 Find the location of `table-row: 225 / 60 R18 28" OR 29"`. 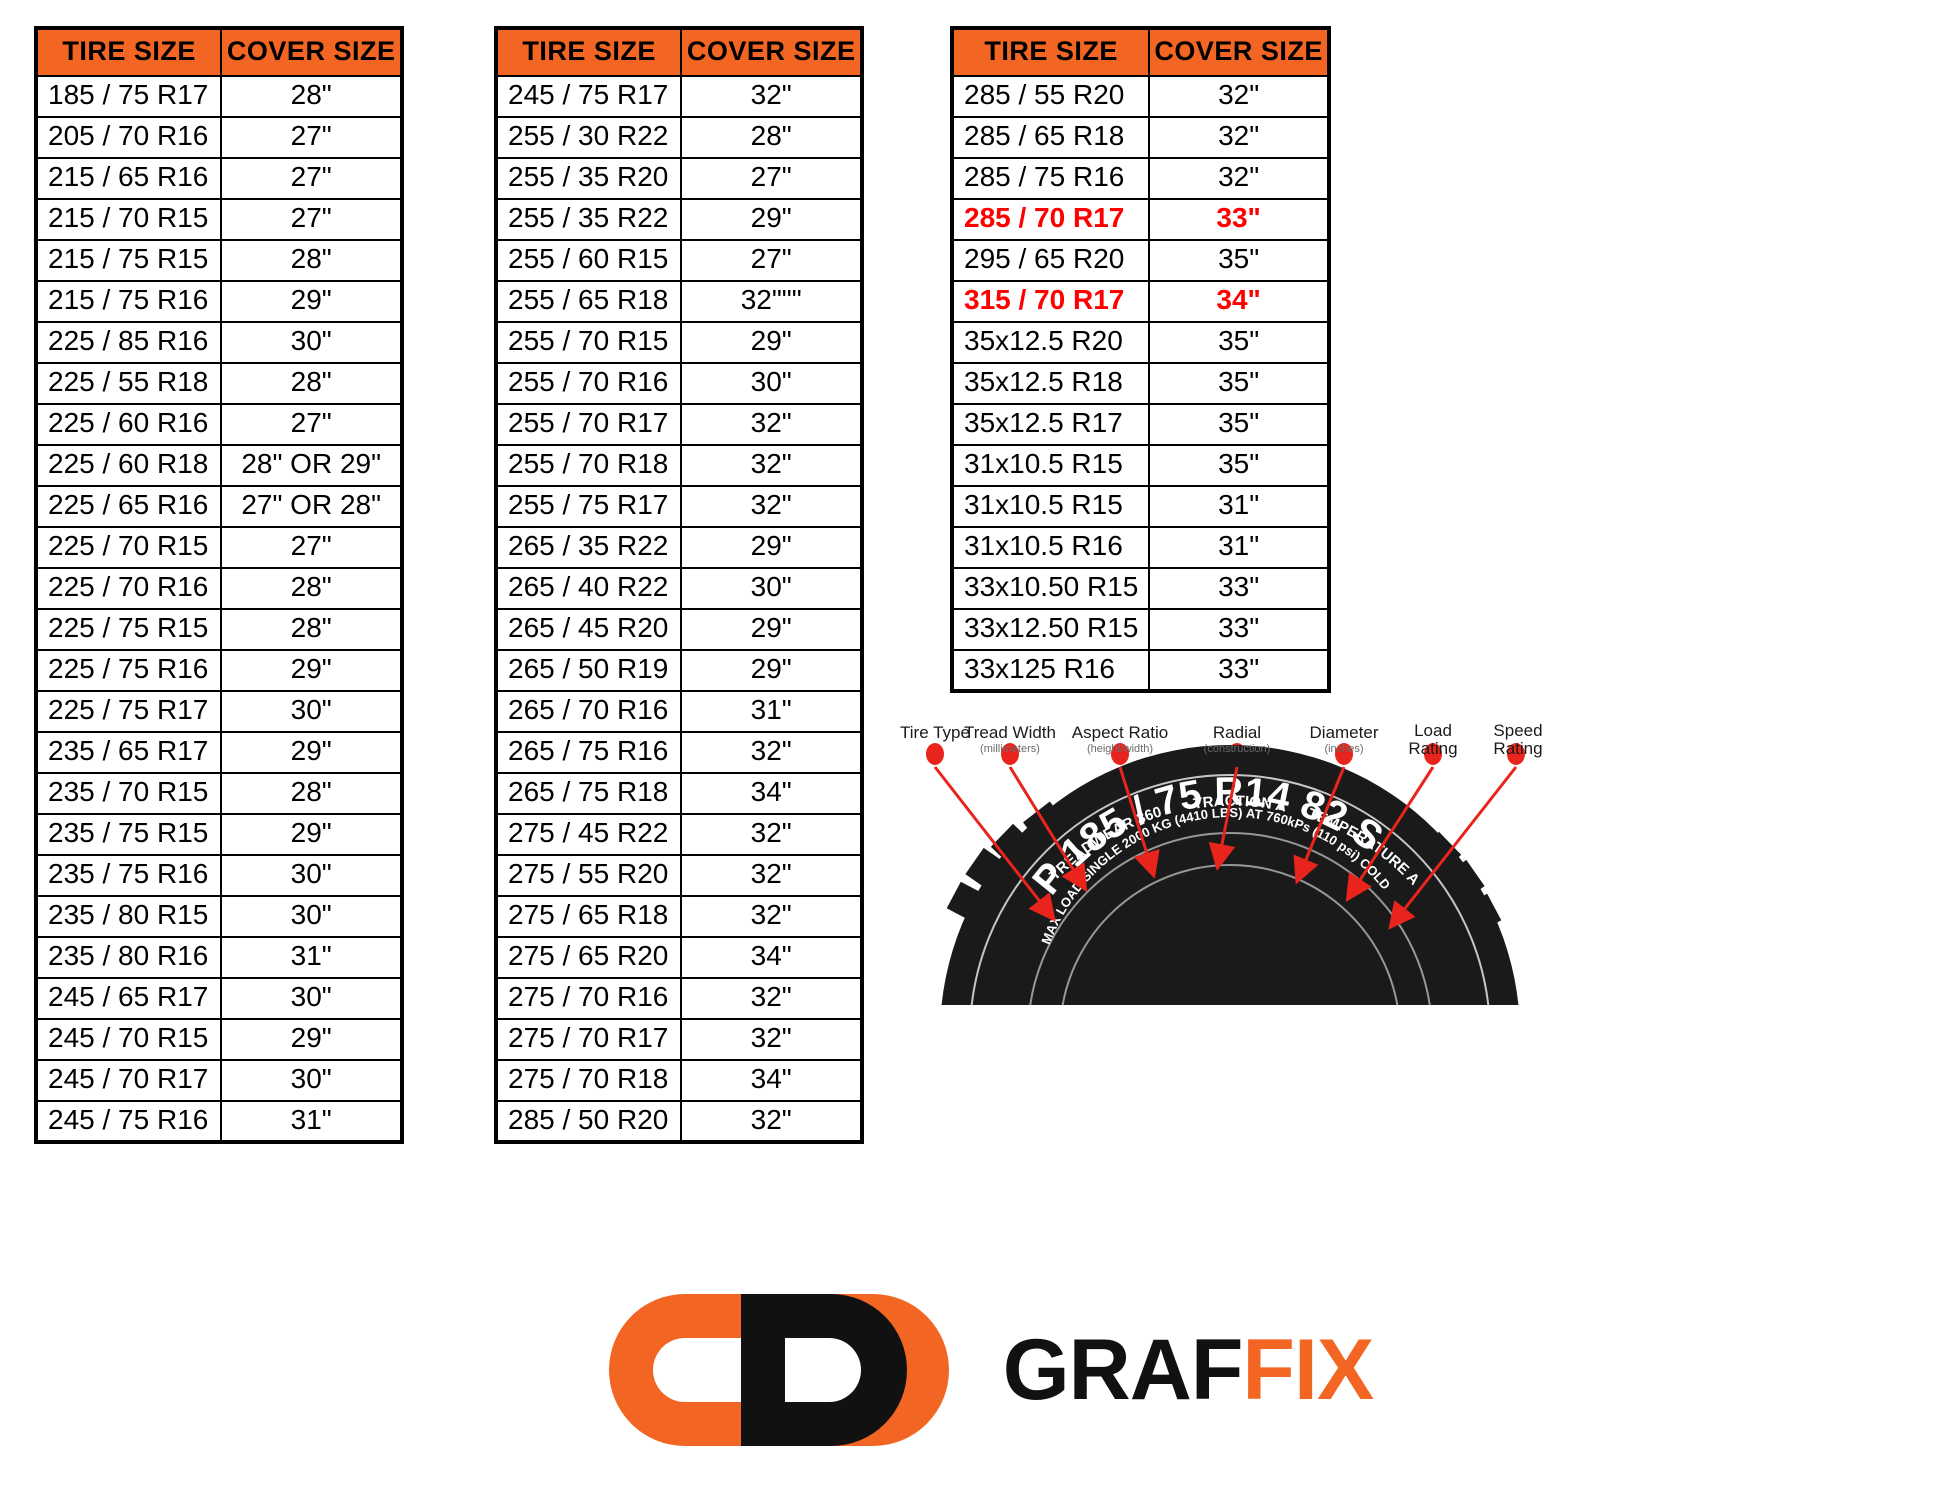

table-row: 225 / 60 R18 28" OR 29" is located at coordinates (218, 465).